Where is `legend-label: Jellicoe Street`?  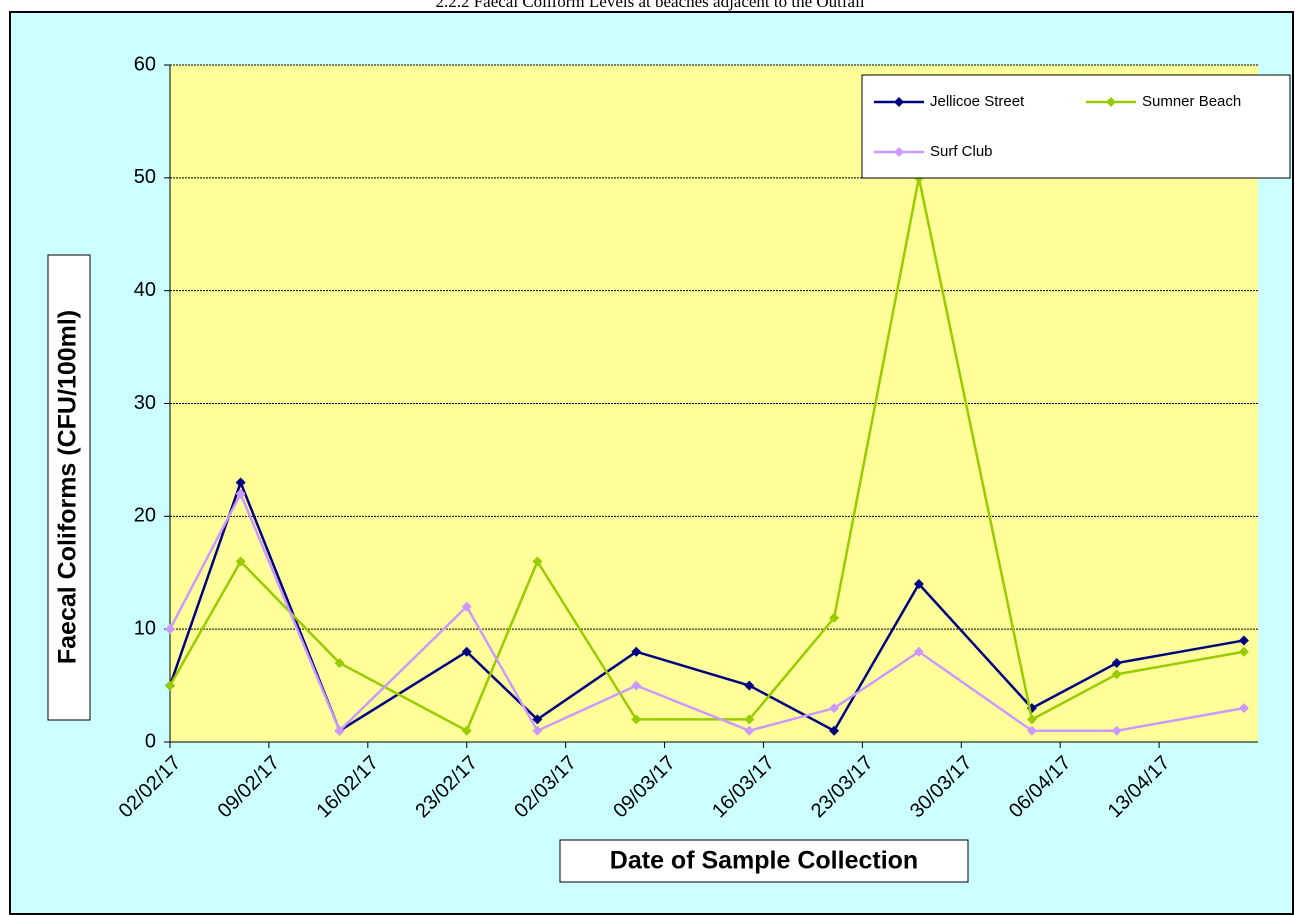
legend-label: Jellicoe Street is located at coordinates (977, 101).